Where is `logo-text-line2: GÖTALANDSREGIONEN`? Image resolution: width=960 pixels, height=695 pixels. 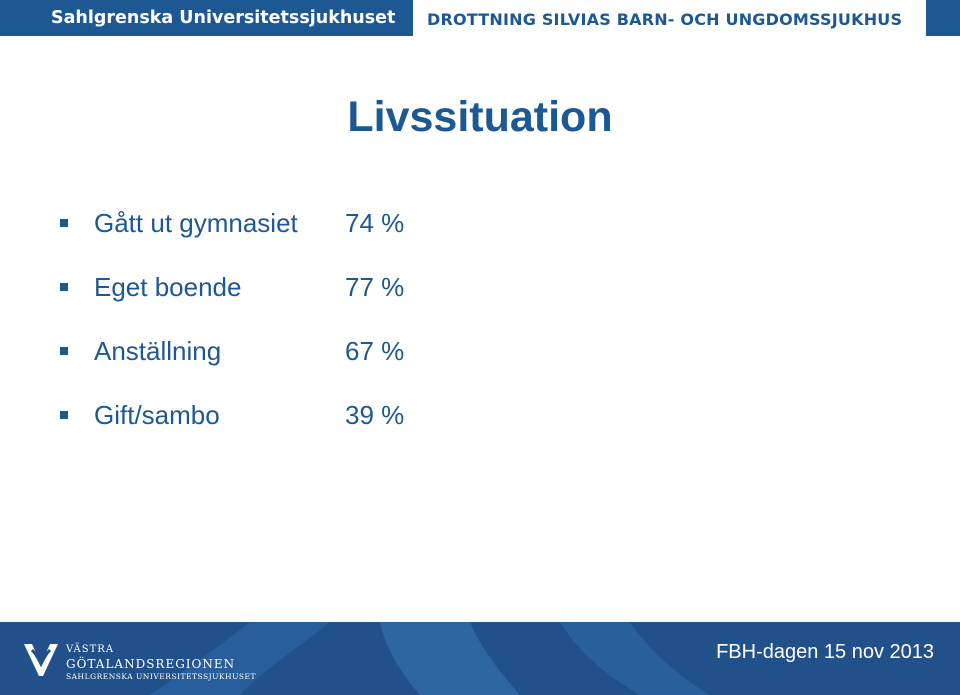 logo-text-line2: GÖTALANDSREGIONEN is located at coordinates (151, 664).